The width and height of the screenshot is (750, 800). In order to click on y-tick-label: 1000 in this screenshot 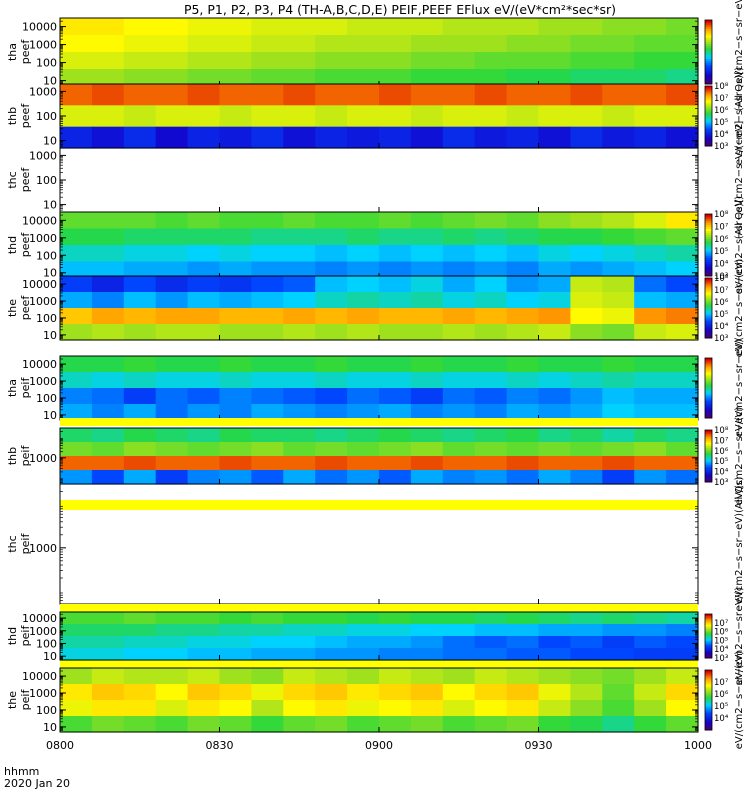, I will do `click(43, 693)`.